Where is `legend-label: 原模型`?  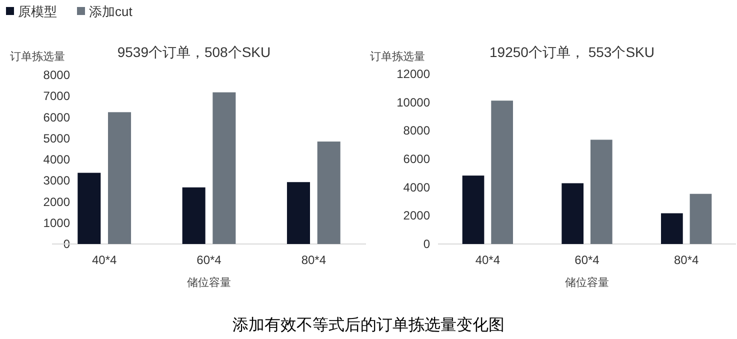
legend-label: 原模型 is located at coordinates (37, 11).